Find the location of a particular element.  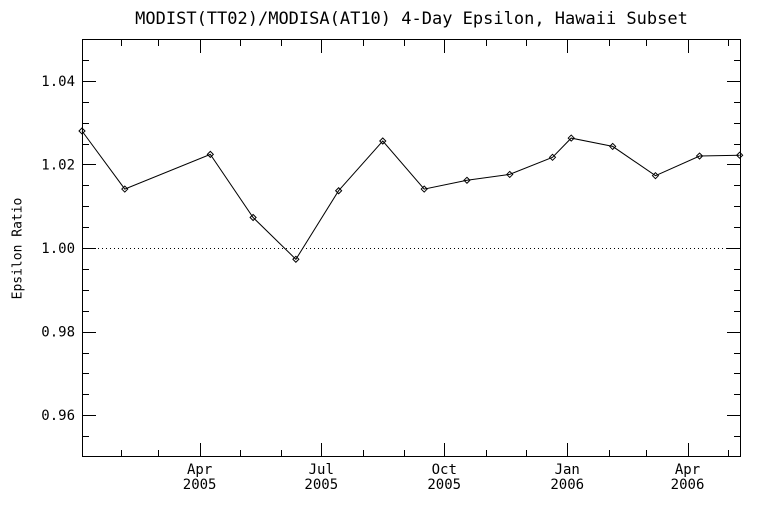

y-tick-label: 0.96 is located at coordinates (58, 416).